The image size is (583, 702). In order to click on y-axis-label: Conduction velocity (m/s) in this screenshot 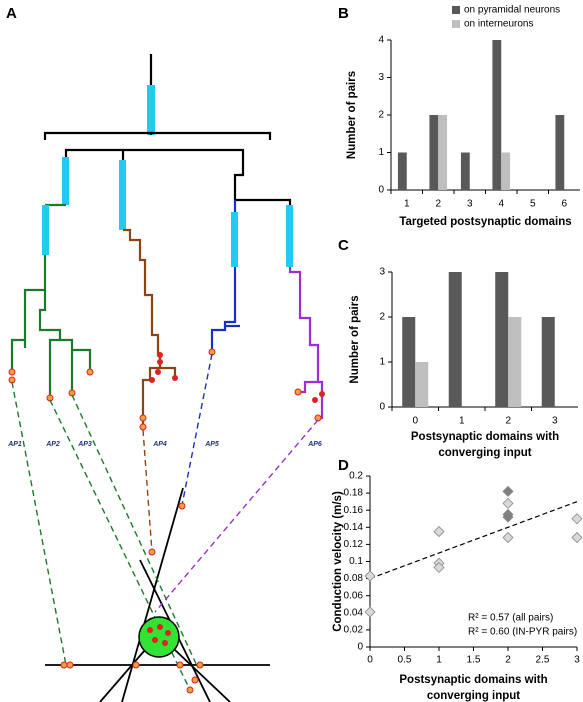, I will do `click(338, 561)`.